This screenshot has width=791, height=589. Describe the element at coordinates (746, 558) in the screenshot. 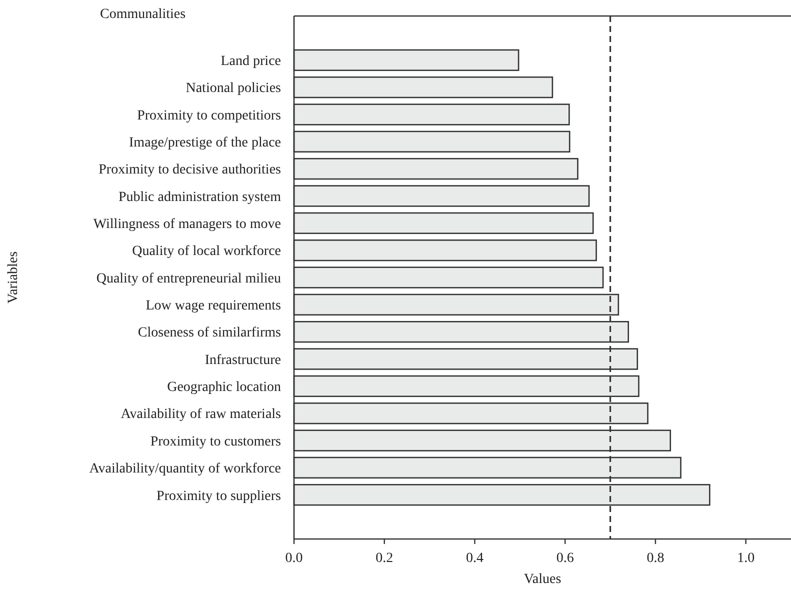

I see `x-tick-label: 1.0` at that location.